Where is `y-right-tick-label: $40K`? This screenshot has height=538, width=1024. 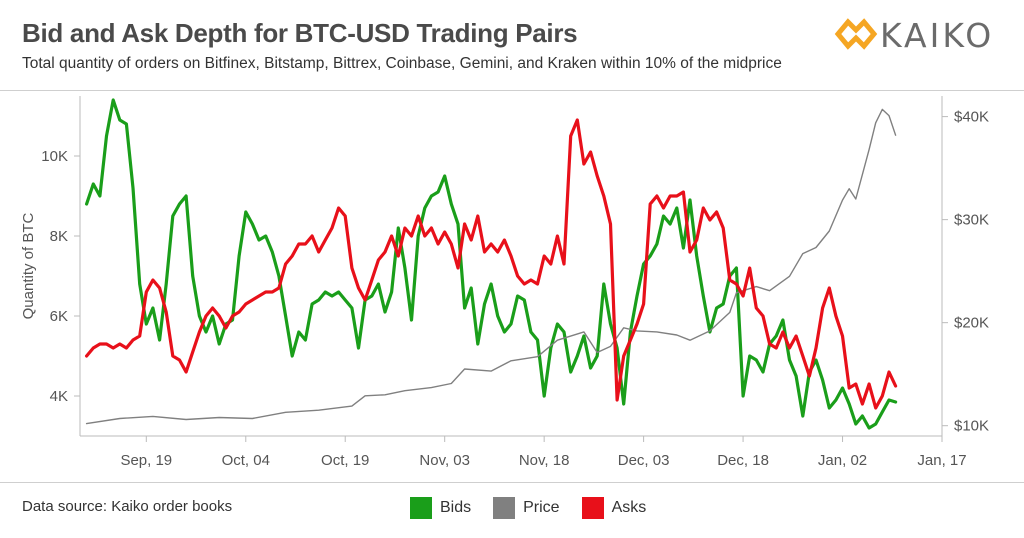
y-right-tick-label: $40K is located at coordinates (971, 117).